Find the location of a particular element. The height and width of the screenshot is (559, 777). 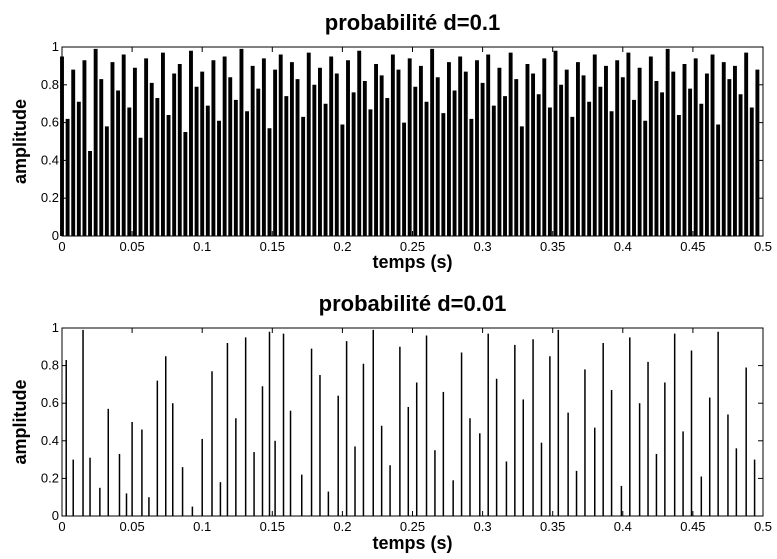

chart-title: probabilité d=0.1 is located at coordinates (412, 22).